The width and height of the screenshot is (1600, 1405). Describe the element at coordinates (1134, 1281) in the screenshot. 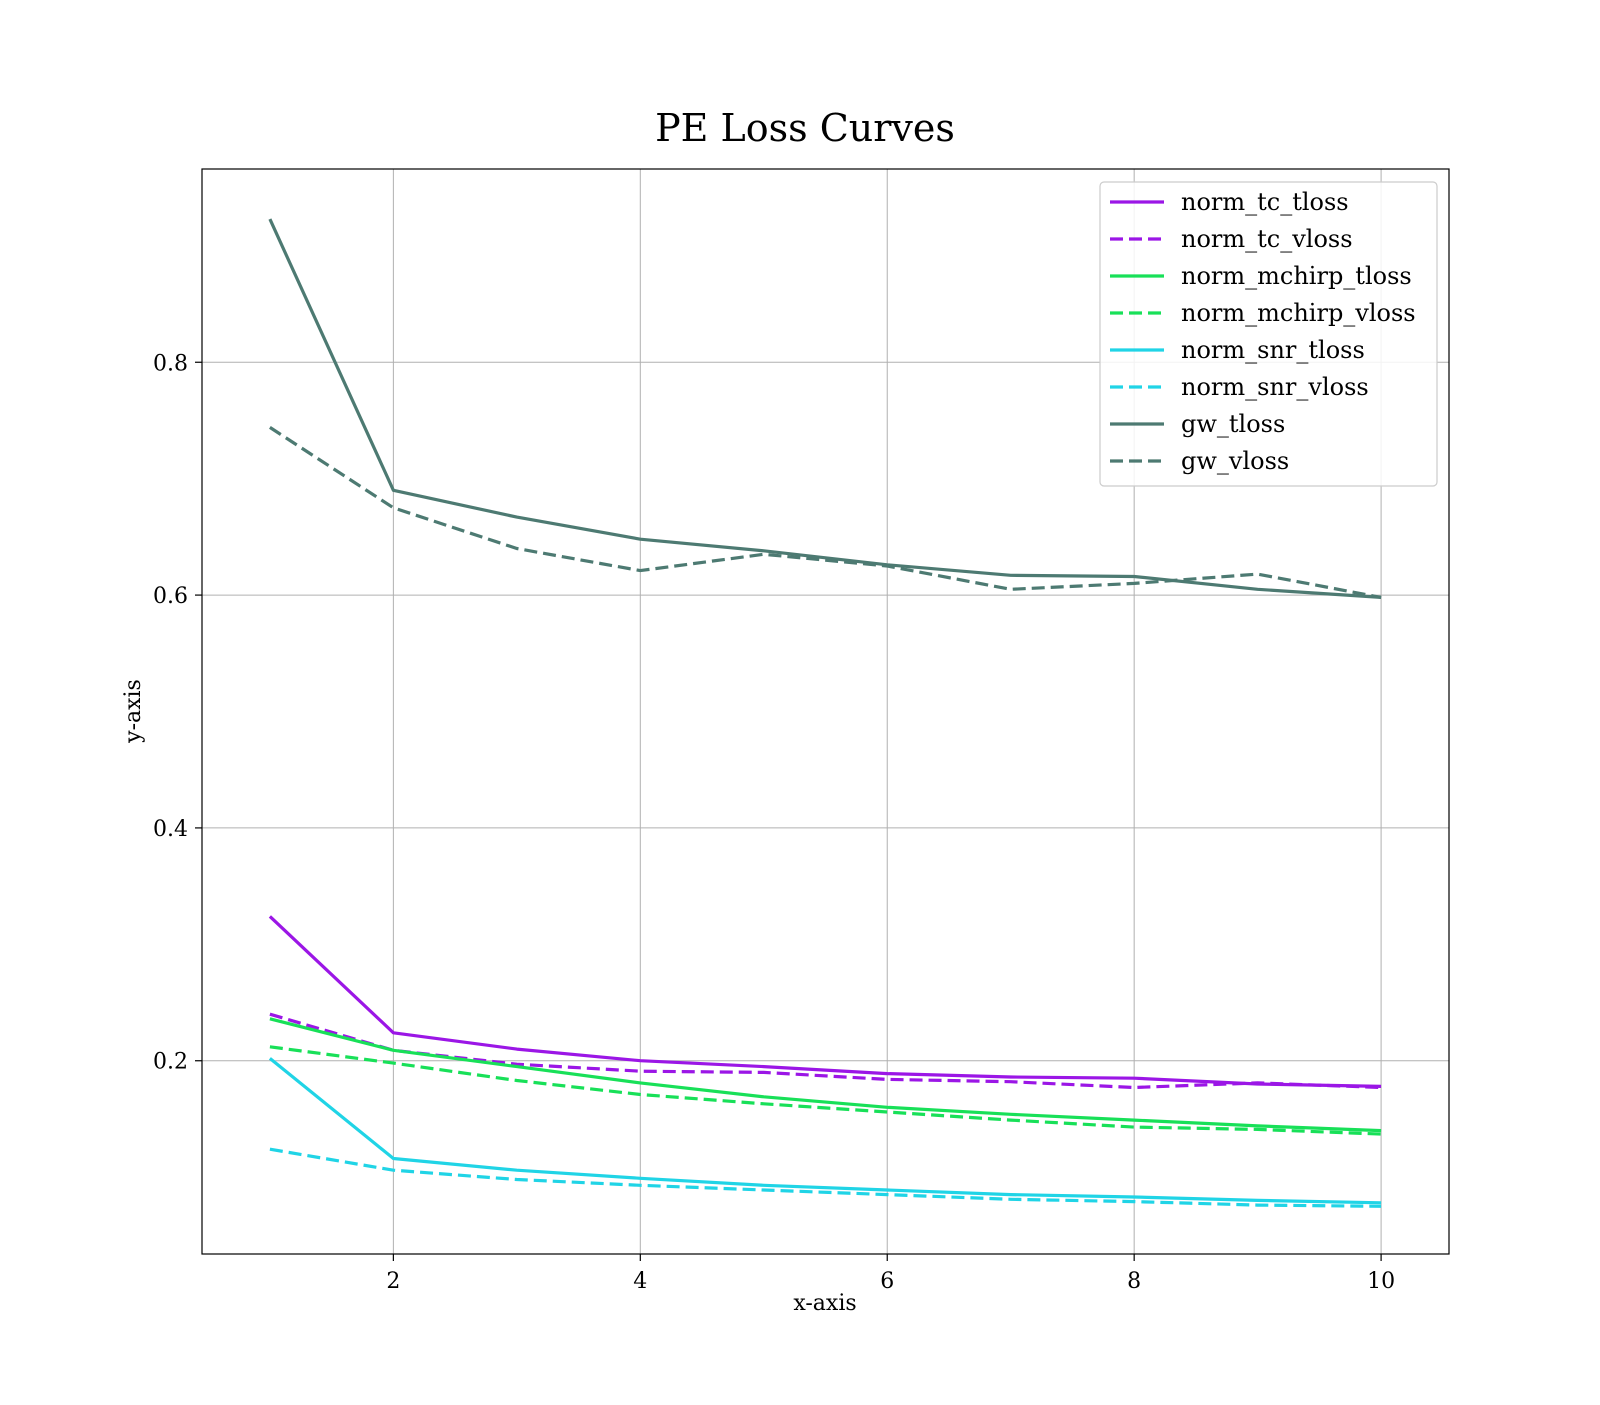

I see `x-tick-label: 8` at that location.